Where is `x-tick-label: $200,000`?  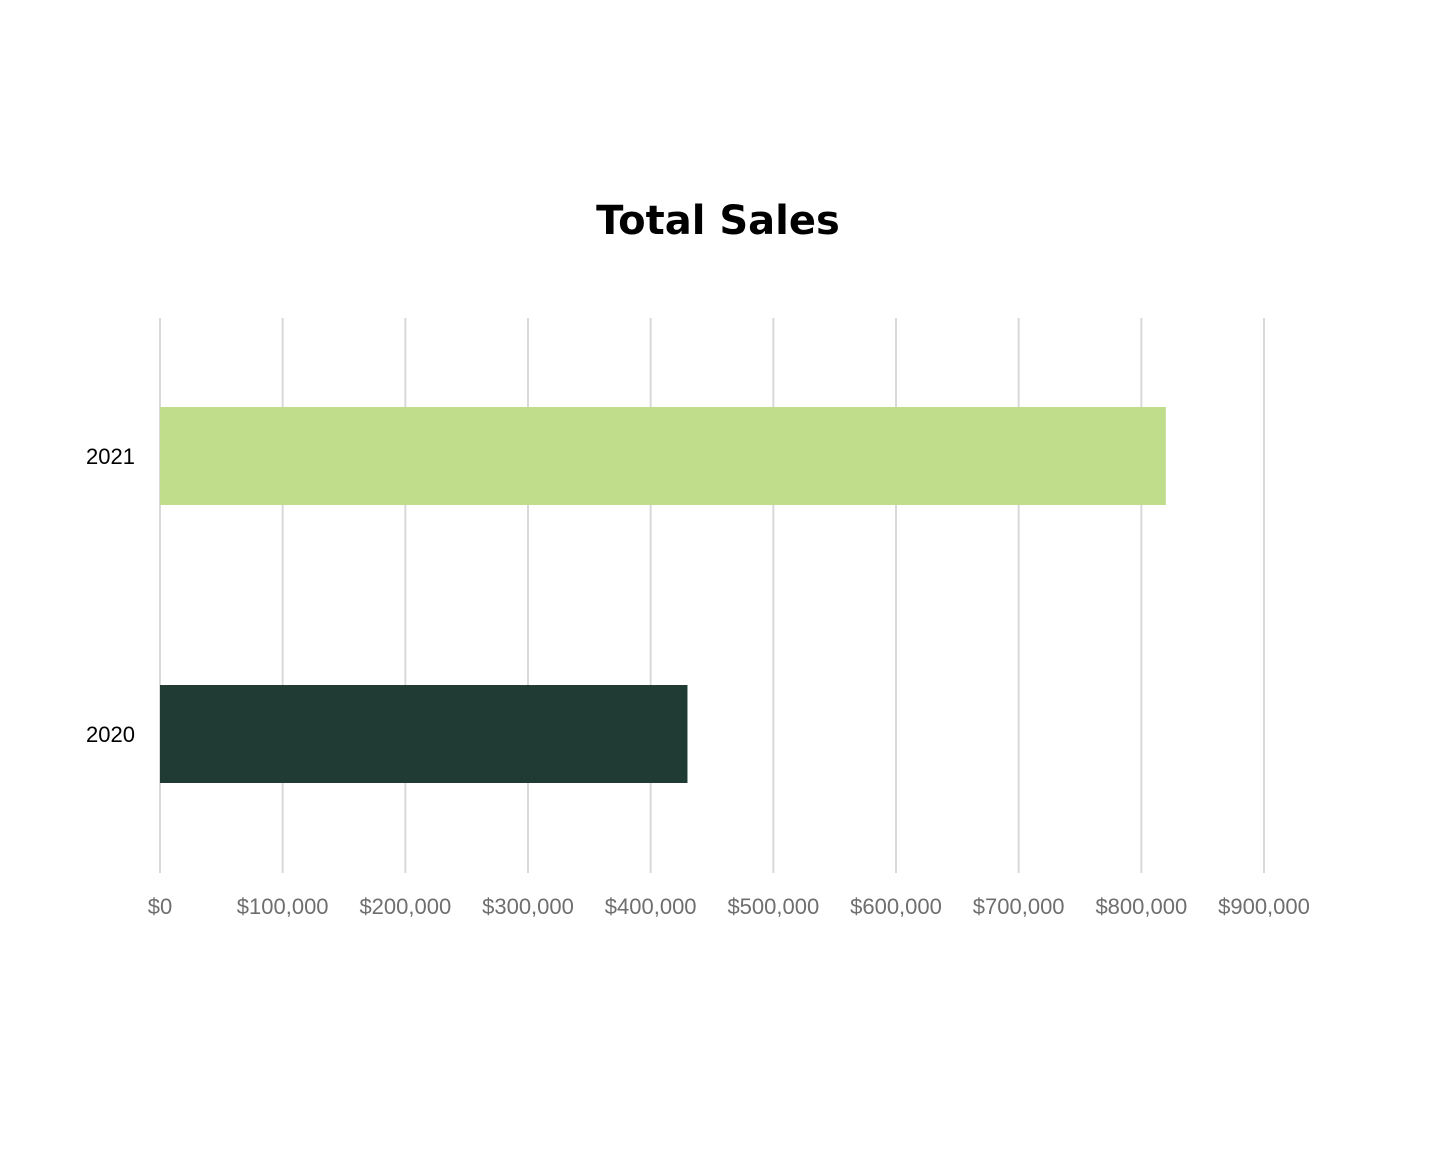 x-tick-label: $200,000 is located at coordinates (405, 906).